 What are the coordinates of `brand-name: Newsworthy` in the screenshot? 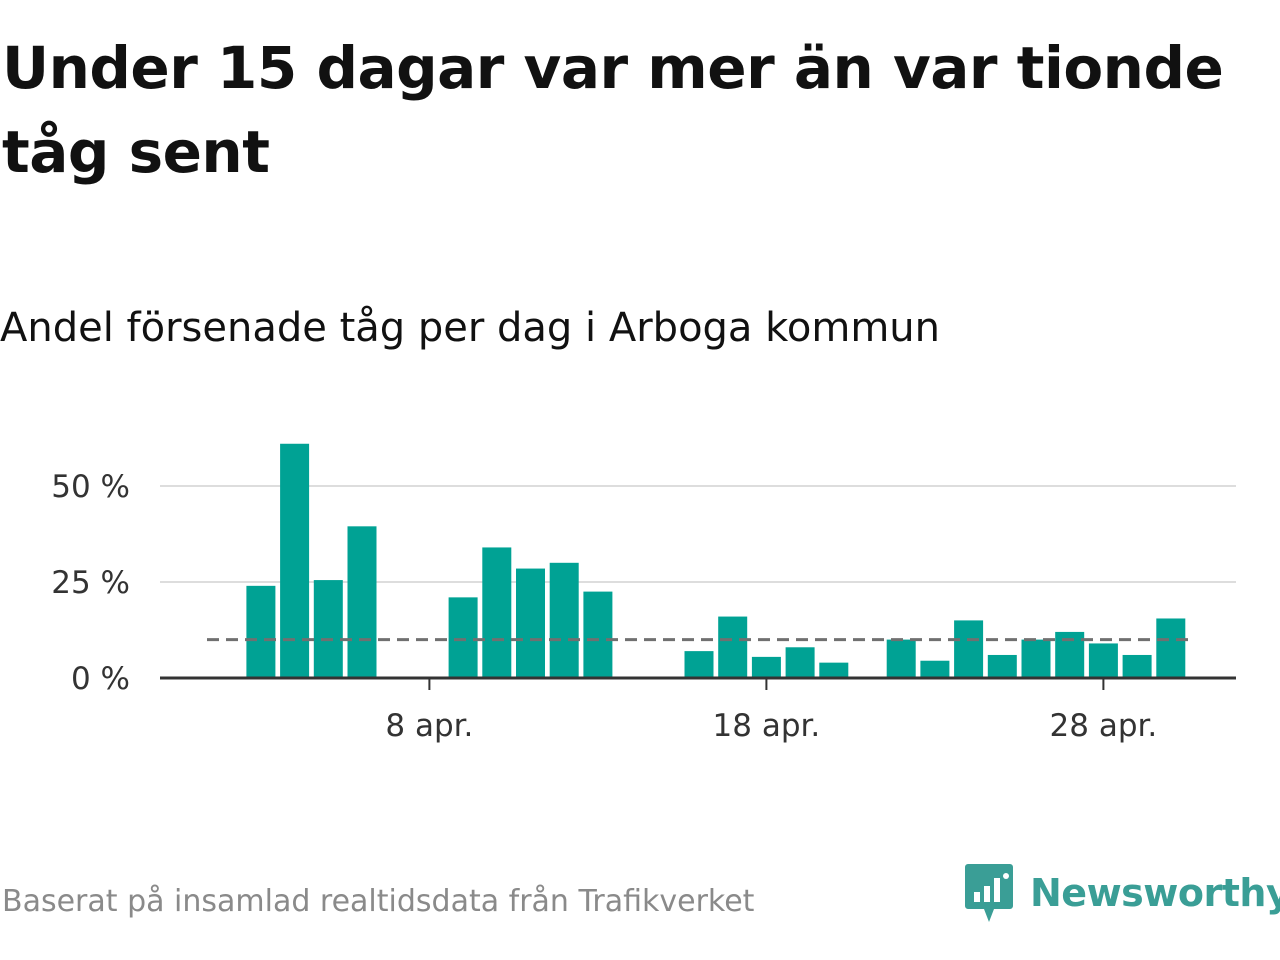 It's located at (1155, 893).